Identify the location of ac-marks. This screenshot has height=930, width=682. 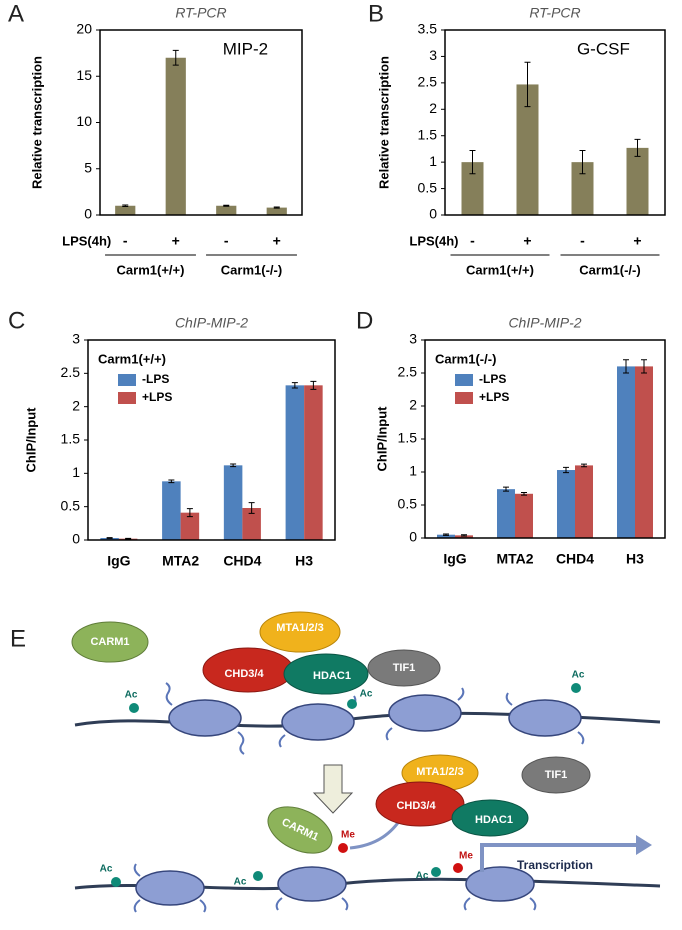
(355, 698).